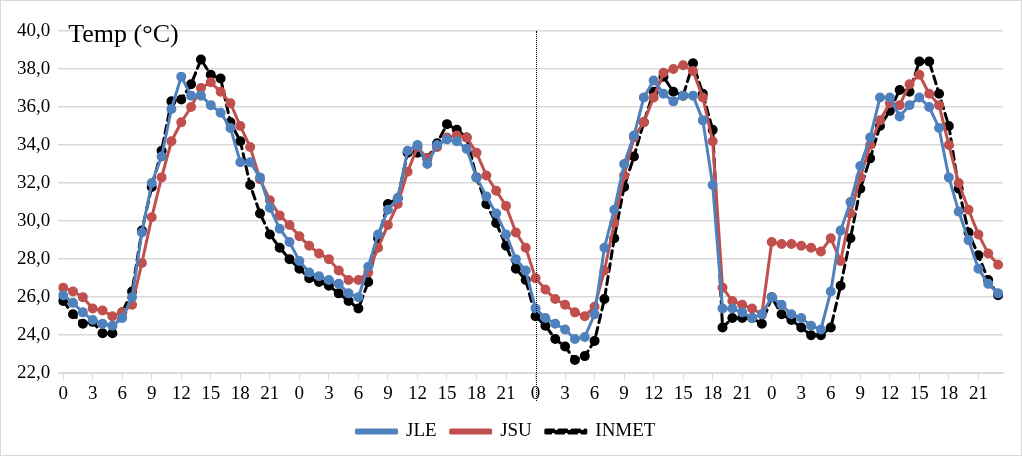 This screenshot has height=456, width=1022. Describe the element at coordinates (516, 430) in the screenshot. I see `legend-label: JSU` at that location.